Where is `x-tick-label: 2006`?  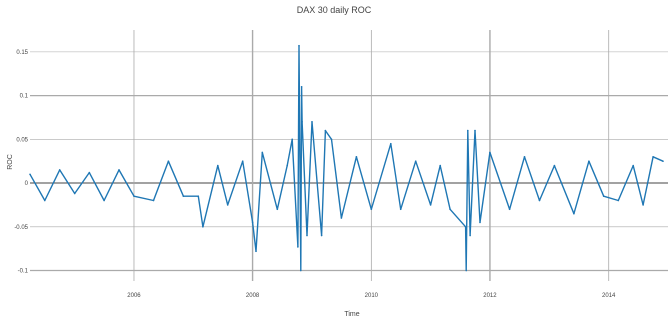 x-tick-label: 2006 is located at coordinates (134, 296).